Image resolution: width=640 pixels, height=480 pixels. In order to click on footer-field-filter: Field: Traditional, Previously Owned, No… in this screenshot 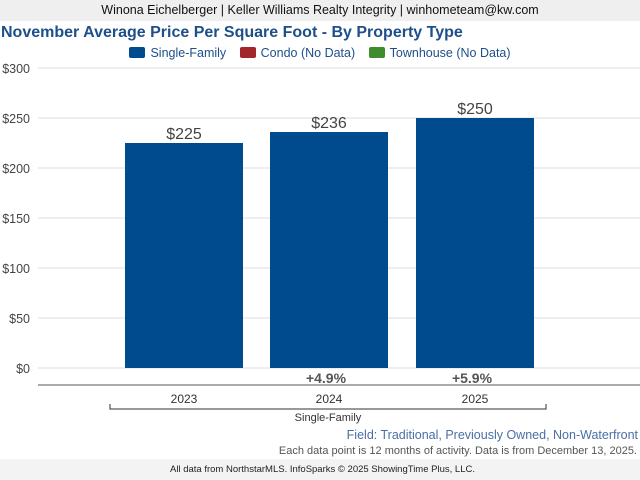, I will do `click(492, 435)`.